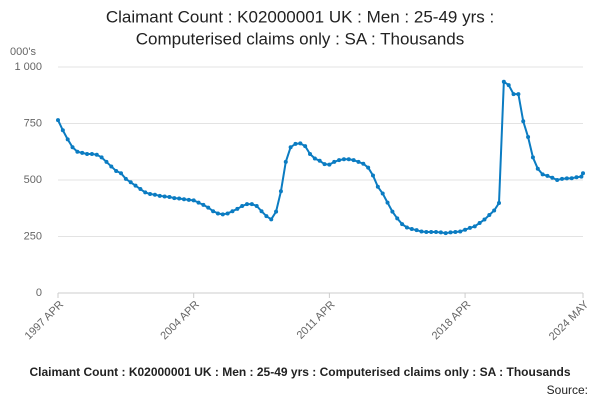 The height and width of the screenshot is (400, 600). What do you see at coordinates (33, 123) in the screenshot?
I see `y-tick-label: 750` at bounding box center [33, 123].